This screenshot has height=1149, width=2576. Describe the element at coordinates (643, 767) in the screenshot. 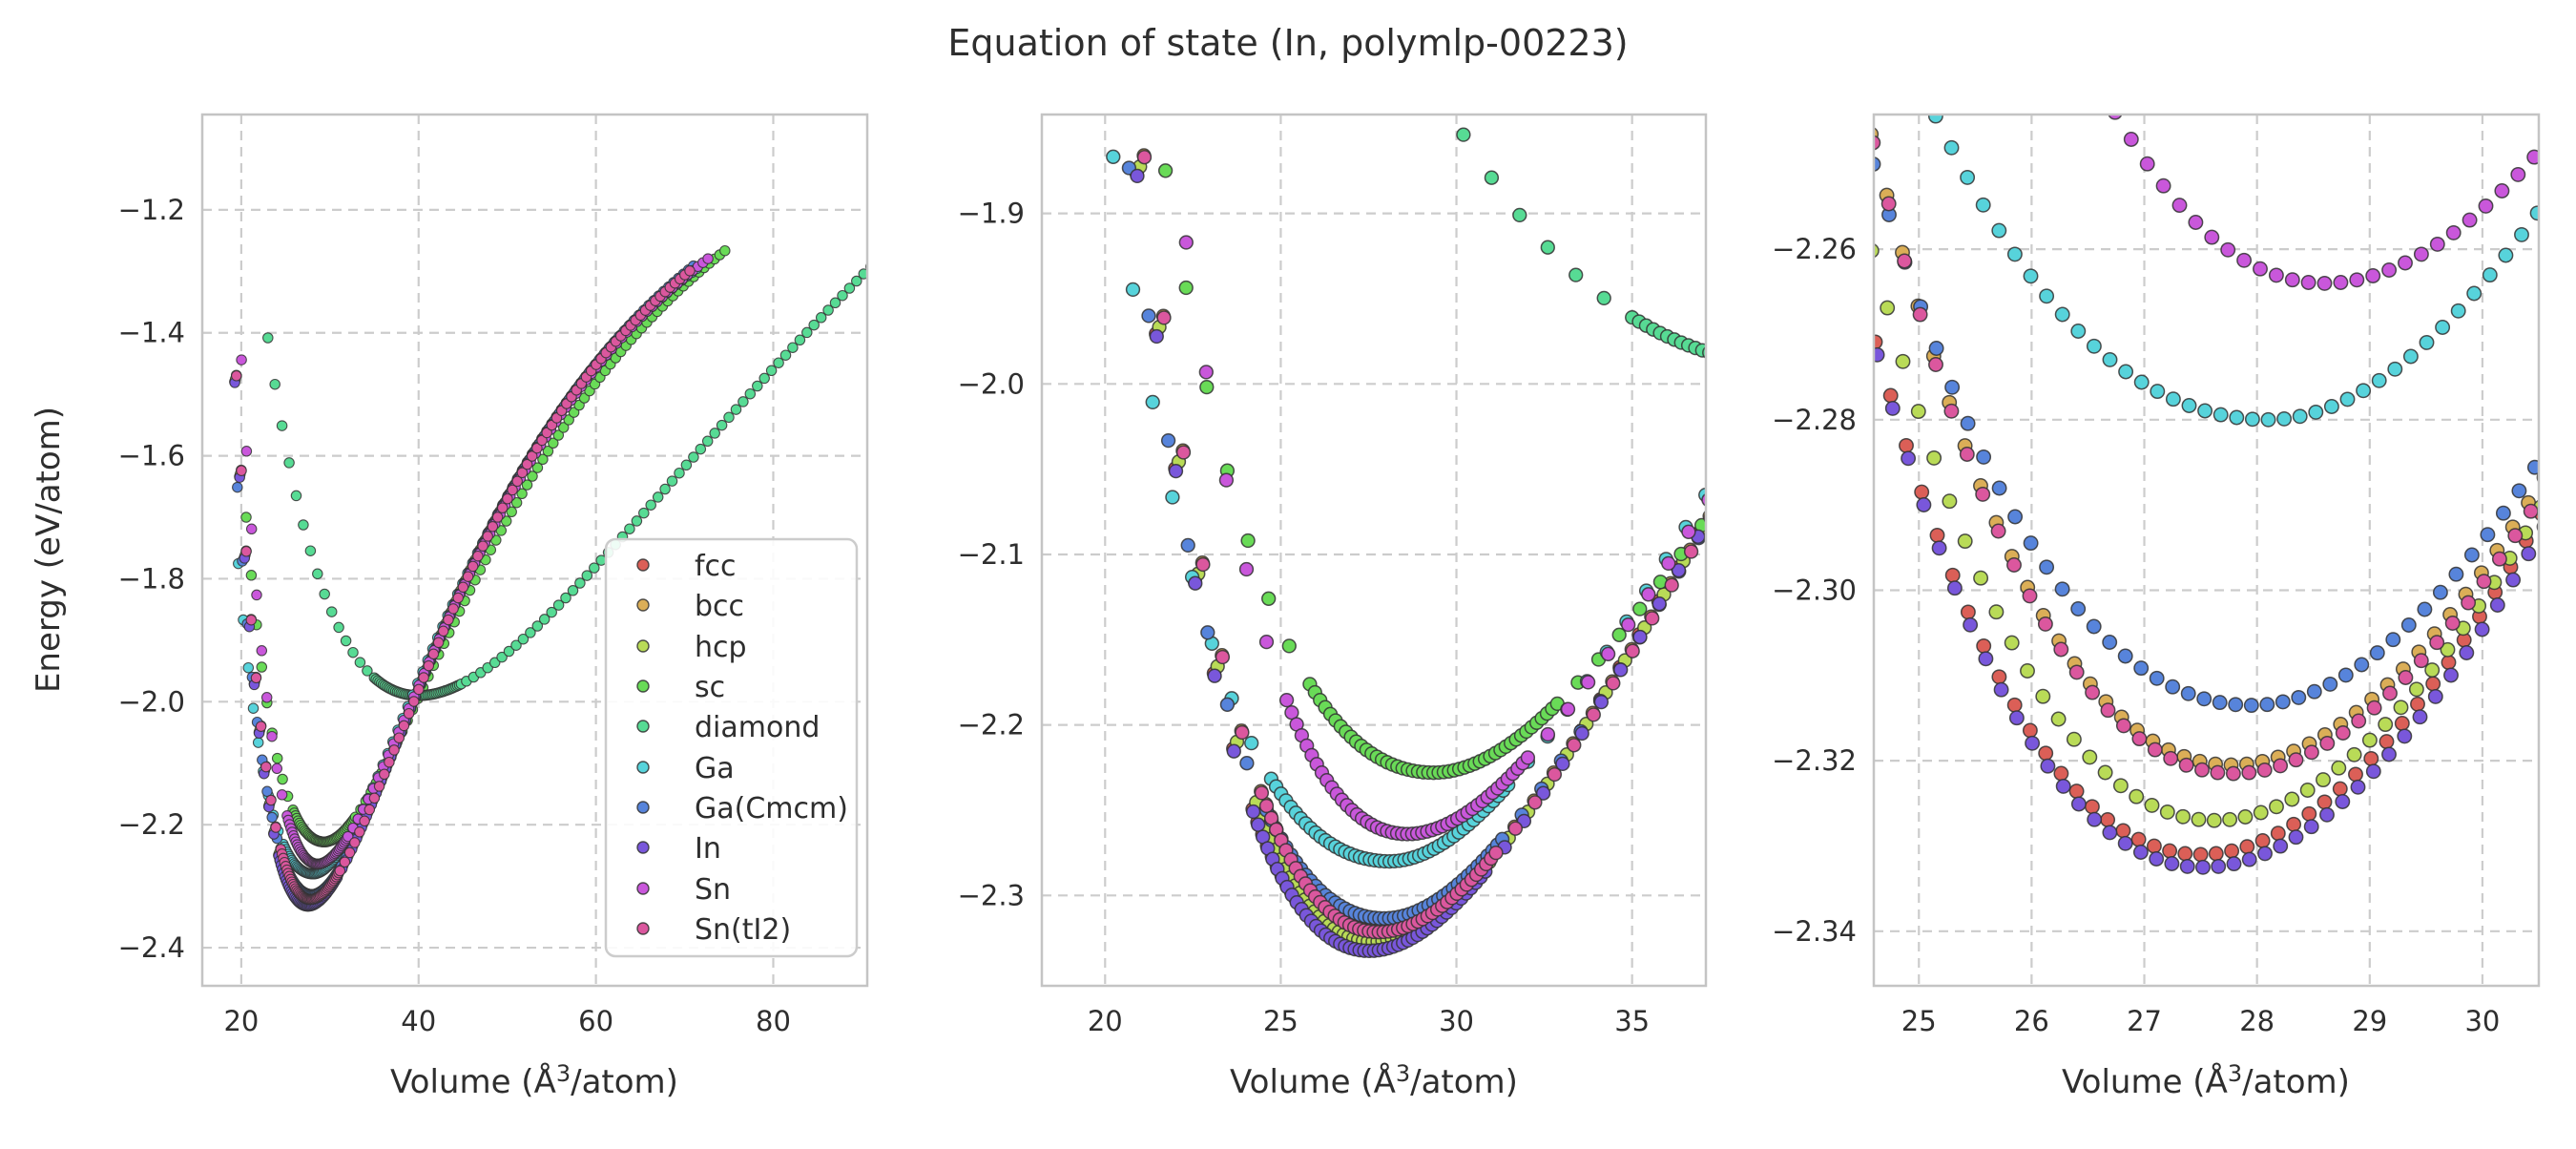

I see `legend-marker-ga` at that location.